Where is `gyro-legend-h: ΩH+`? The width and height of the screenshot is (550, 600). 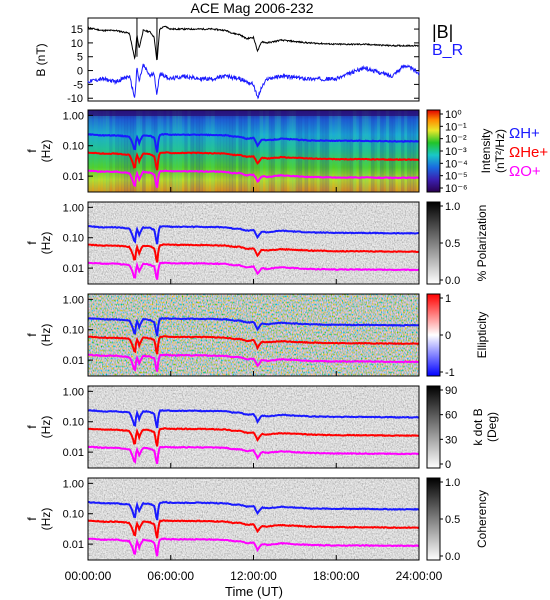
gyro-legend-h: ΩH+ is located at coordinates (524, 133).